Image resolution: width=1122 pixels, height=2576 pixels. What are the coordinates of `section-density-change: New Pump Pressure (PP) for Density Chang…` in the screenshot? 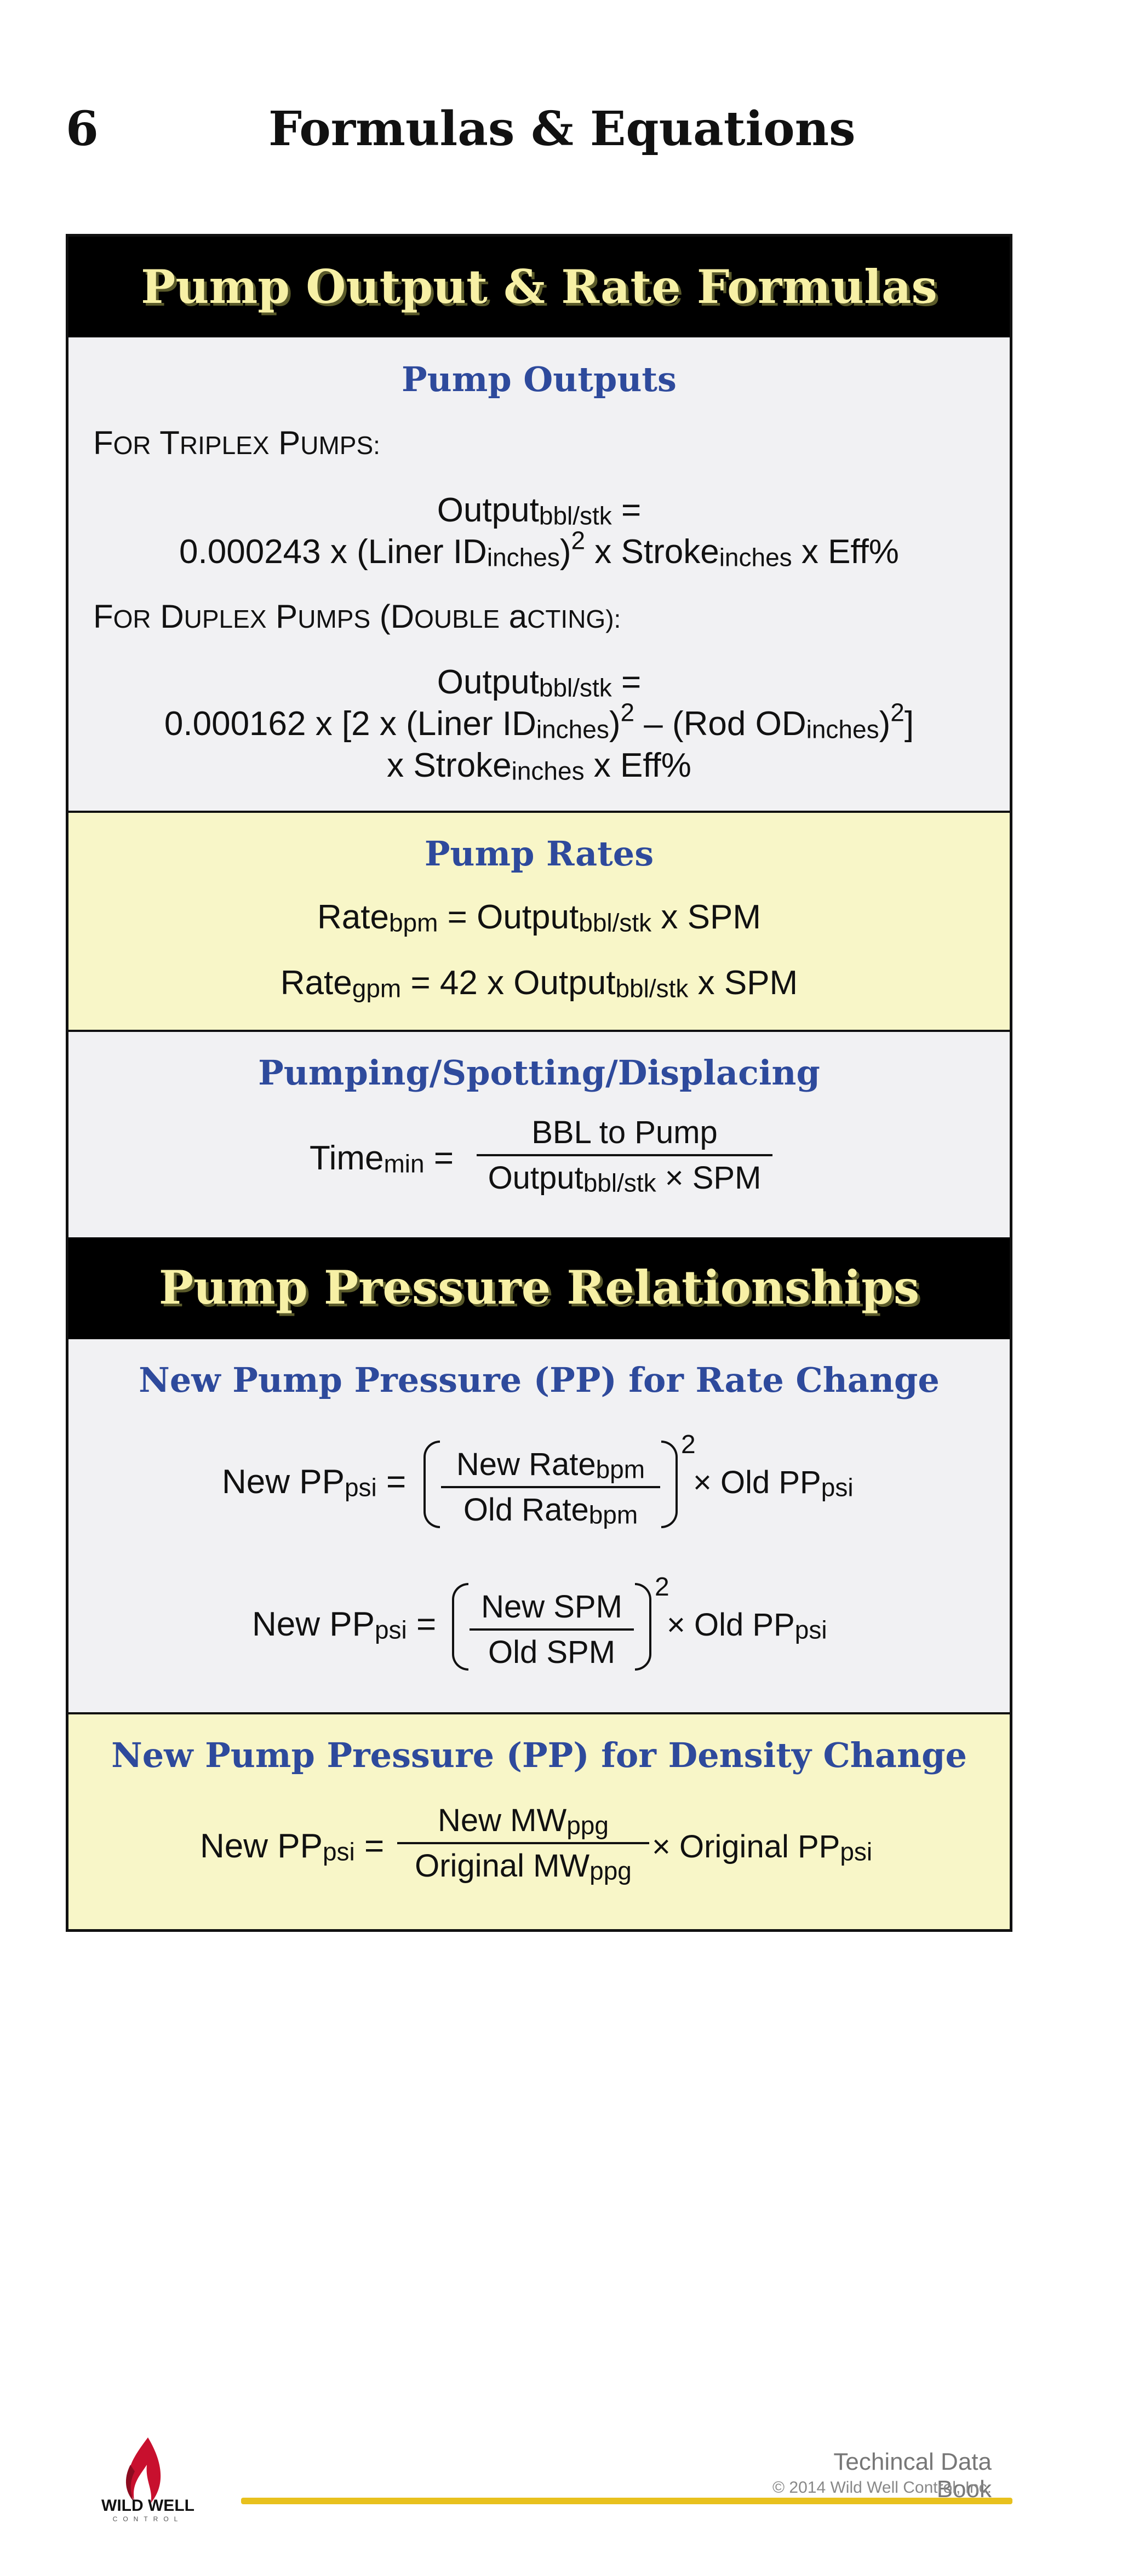 It's located at (539, 1822).